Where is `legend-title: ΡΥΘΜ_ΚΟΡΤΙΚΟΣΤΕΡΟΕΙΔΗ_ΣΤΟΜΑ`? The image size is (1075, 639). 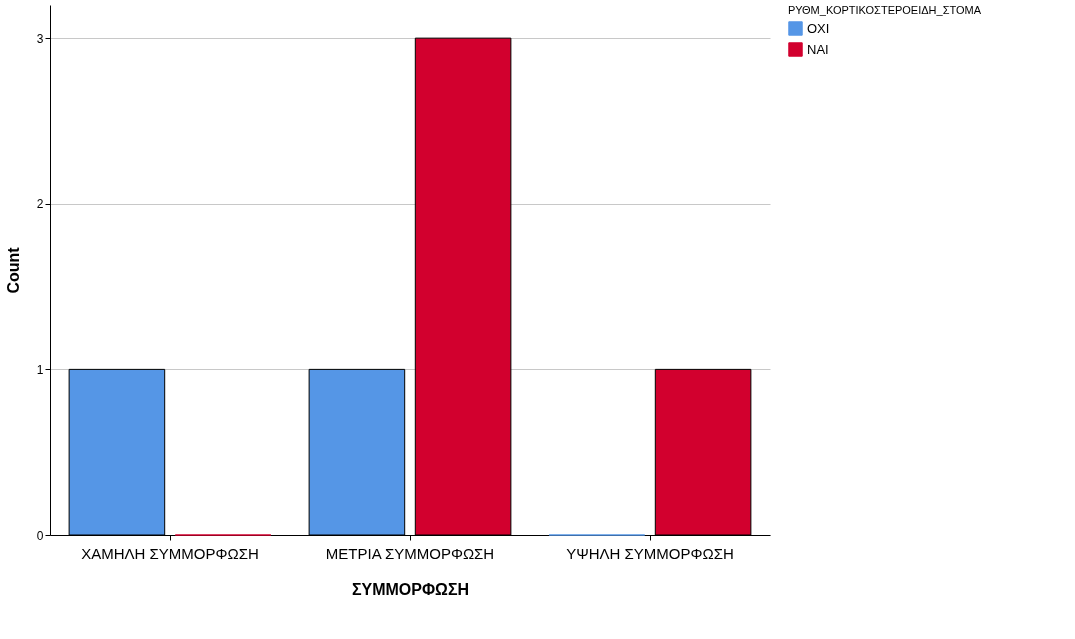 legend-title: ΡΥΘΜ_ΚΟΡΤΙΚΟΣΤΕΡΟΕΙΔΗ_ΣΤΟΜΑ is located at coordinates (885, 10).